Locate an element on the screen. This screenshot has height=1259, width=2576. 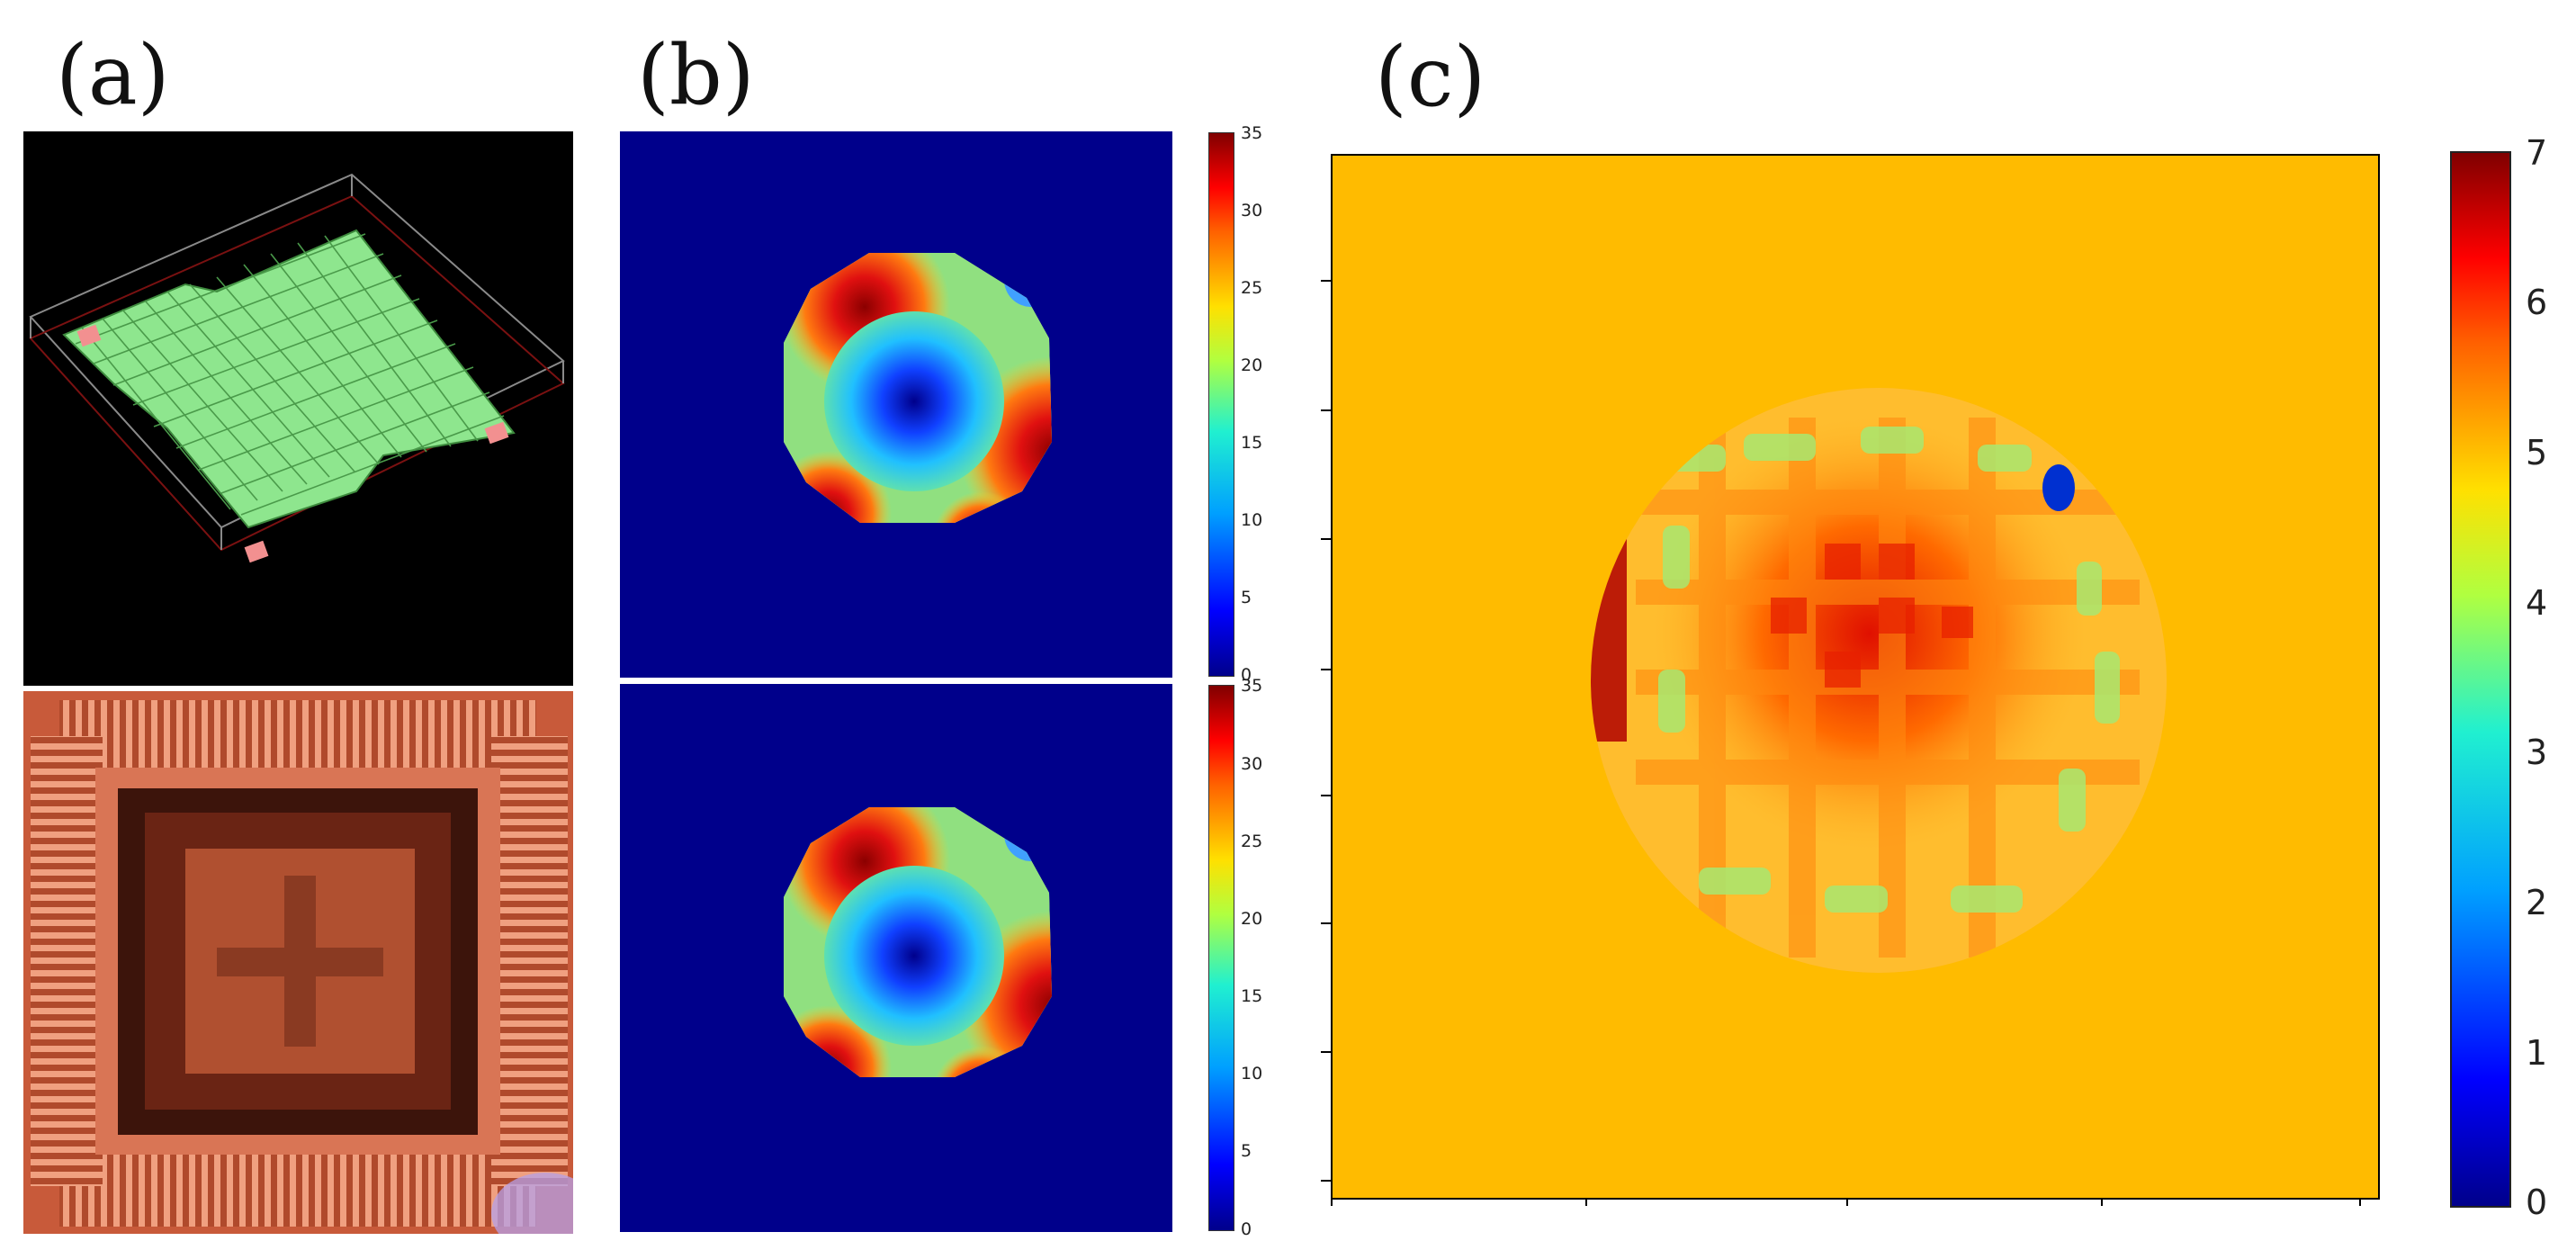
panel-label-b: (b) is located at coordinates (696, 75).